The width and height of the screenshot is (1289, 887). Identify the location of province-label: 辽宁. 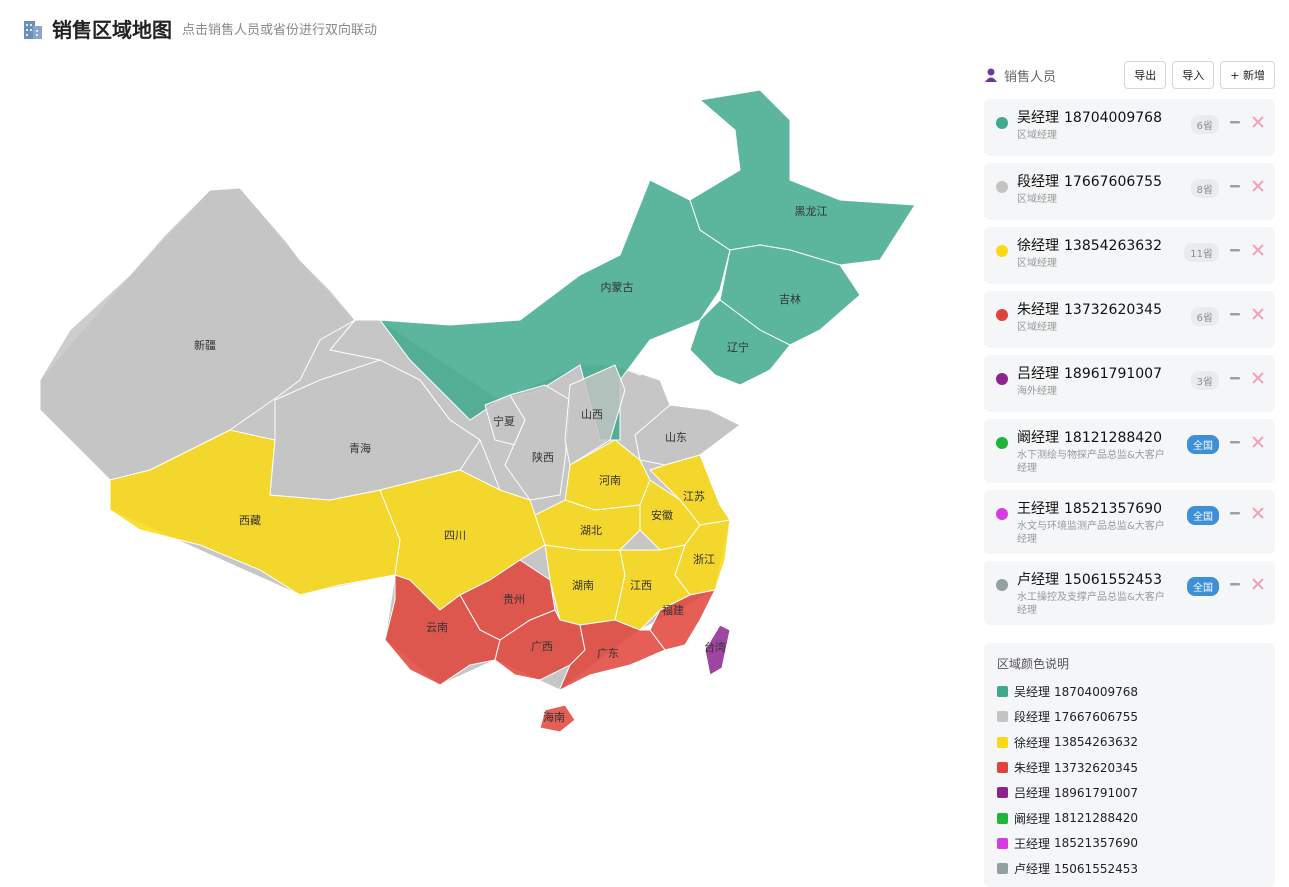
(738, 347).